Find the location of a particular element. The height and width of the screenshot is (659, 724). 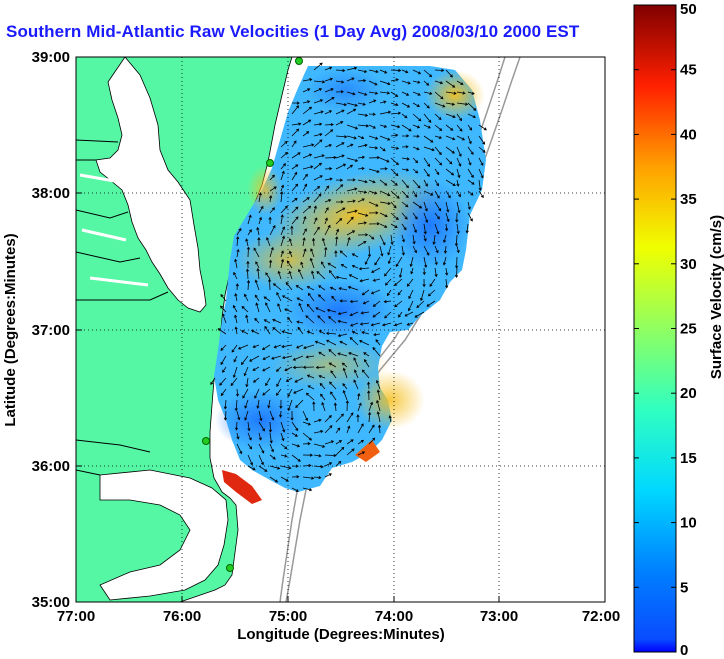

y-tick-label: 37:00 is located at coordinates (51, 330).